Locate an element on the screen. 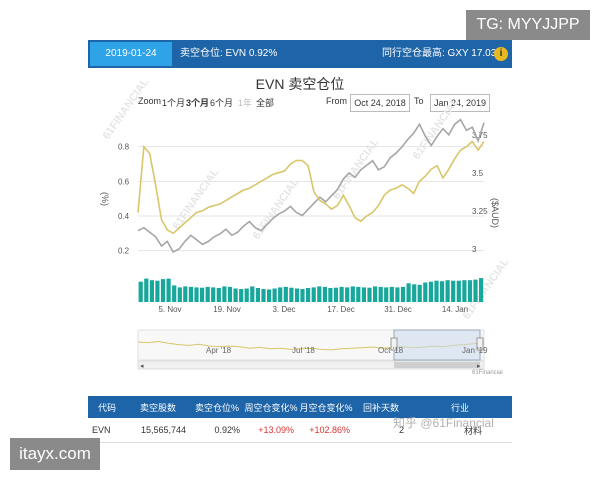 The image size is (600, 480). table-header-row: 代码 卖空股数 卖空仓位% 周空仓变化% 月空仓变化% 回补天数 行业 is located at coordinates (300, 407).